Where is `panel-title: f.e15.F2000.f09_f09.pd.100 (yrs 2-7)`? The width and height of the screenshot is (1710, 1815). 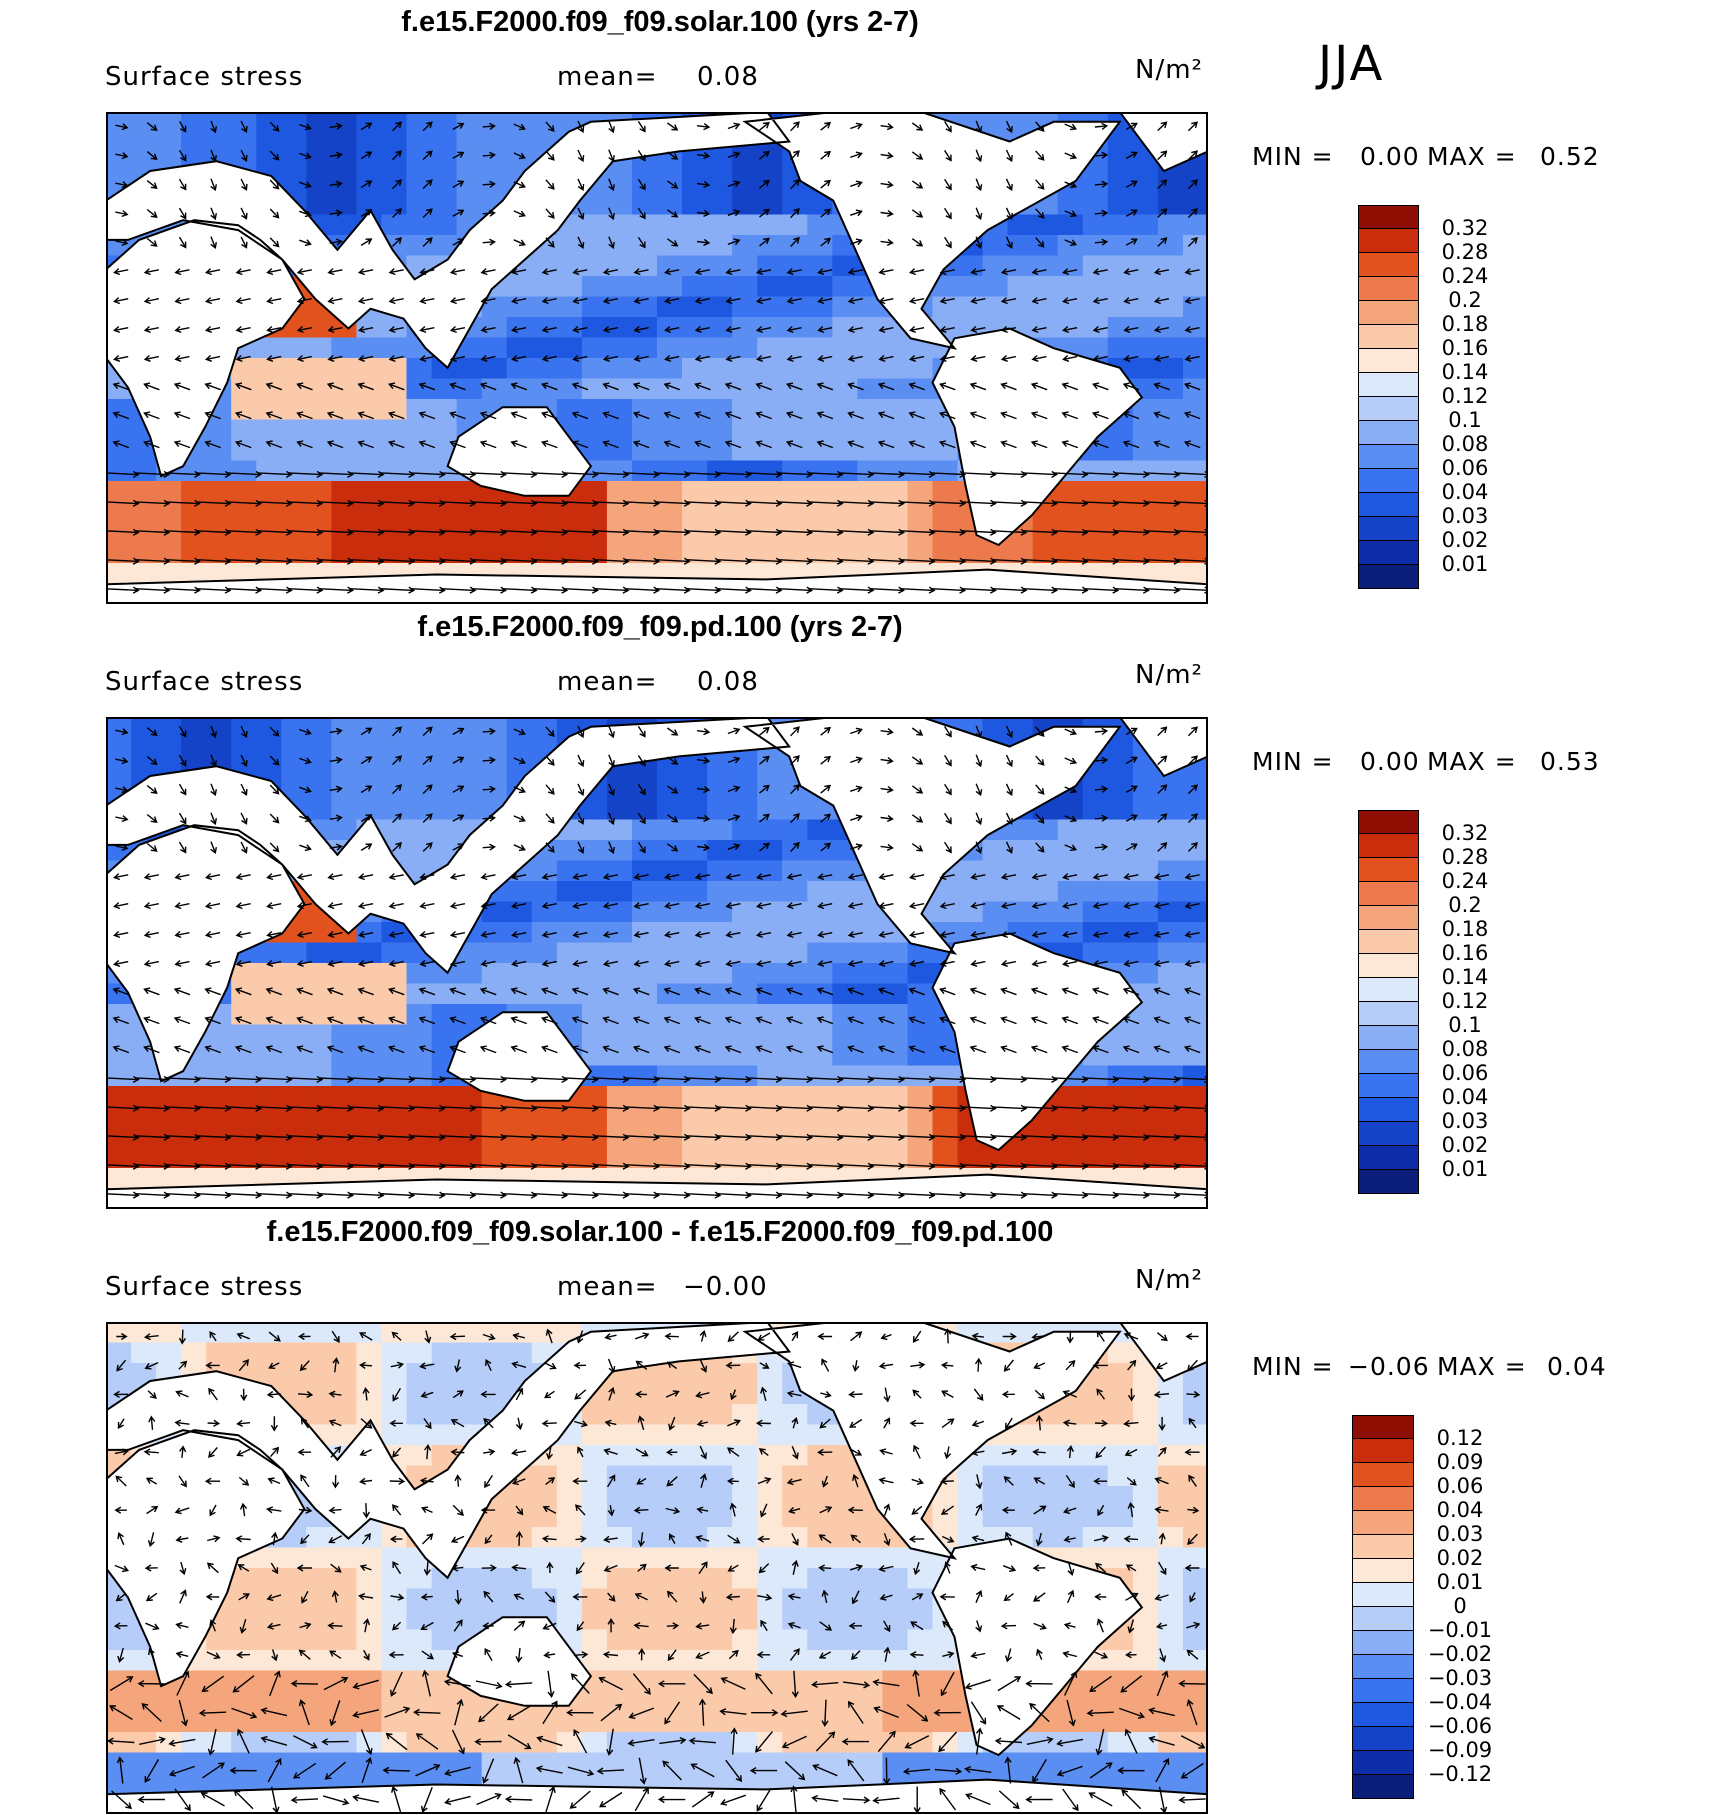
panel-title: f.e15.F2000.f09_f09.pd.100 (yrs 2-7) is located at coordinates (660, 627).